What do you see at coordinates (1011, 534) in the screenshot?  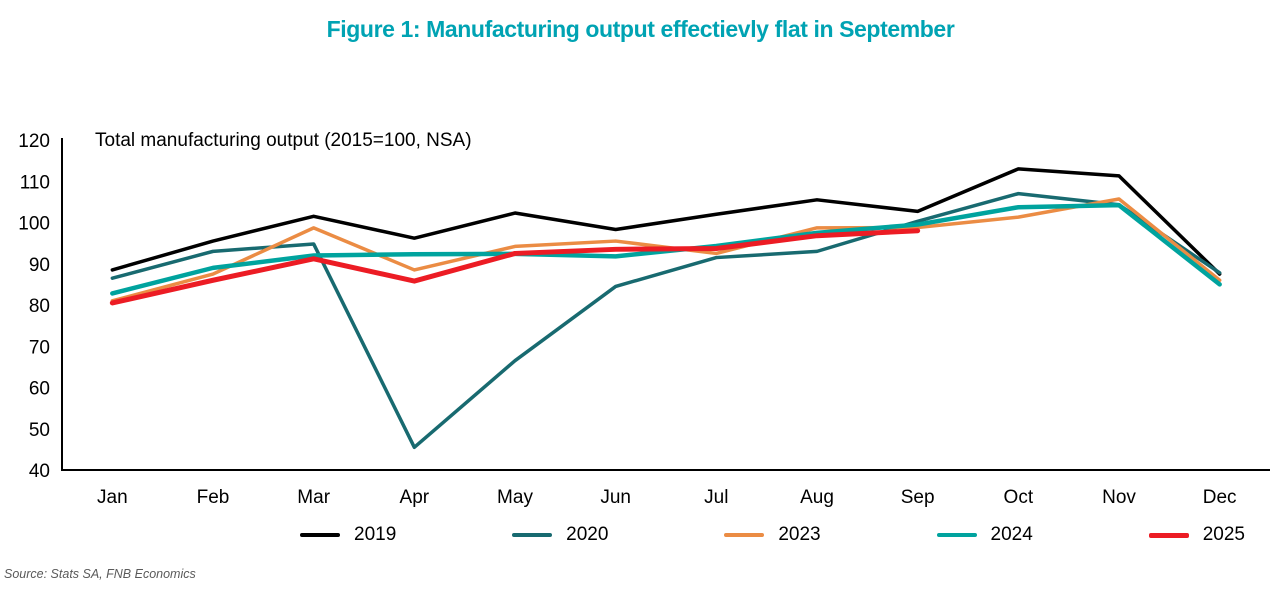 I see `legend-label-2024: 2024` at bounding box center [1011, 534].